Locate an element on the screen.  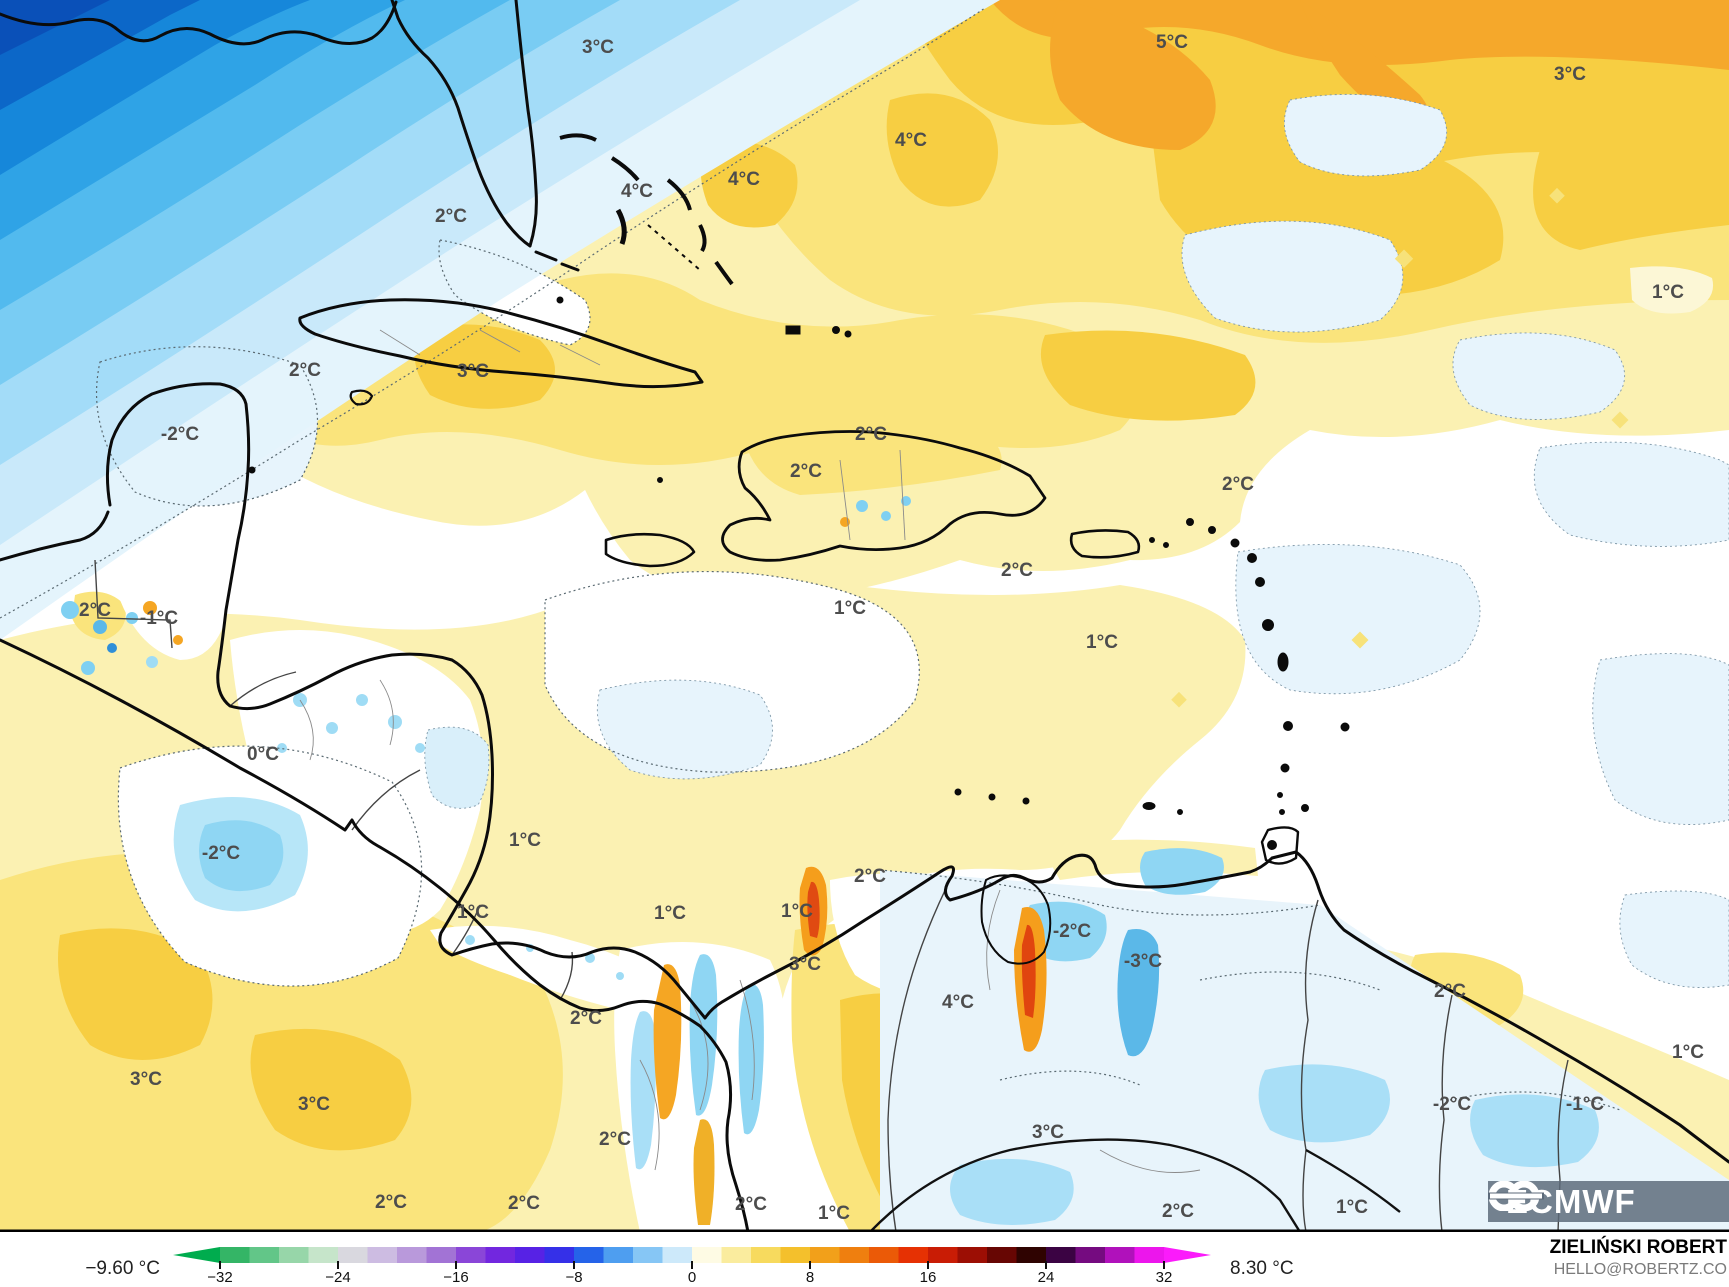
colorbar-tick-label: −8 is located at coordinates (574, 1277).